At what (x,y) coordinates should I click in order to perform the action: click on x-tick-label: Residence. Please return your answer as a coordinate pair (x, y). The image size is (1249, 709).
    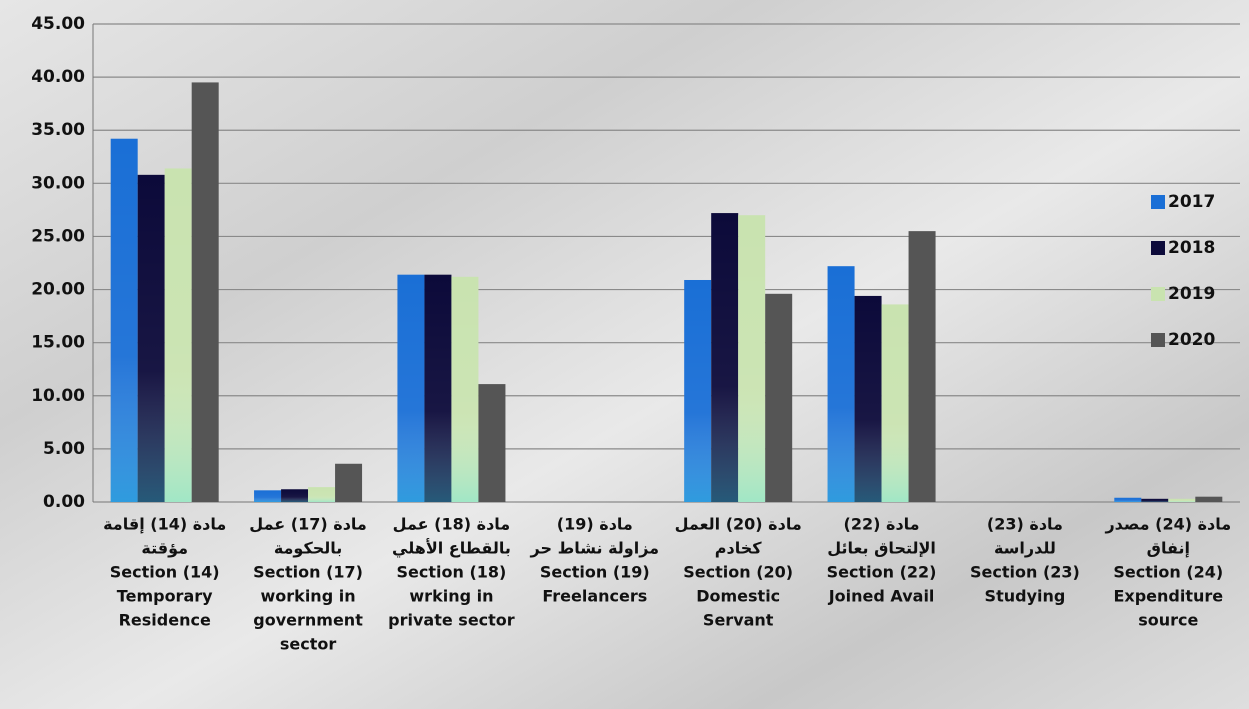
    Looking at the image, I should click on (165, 620).